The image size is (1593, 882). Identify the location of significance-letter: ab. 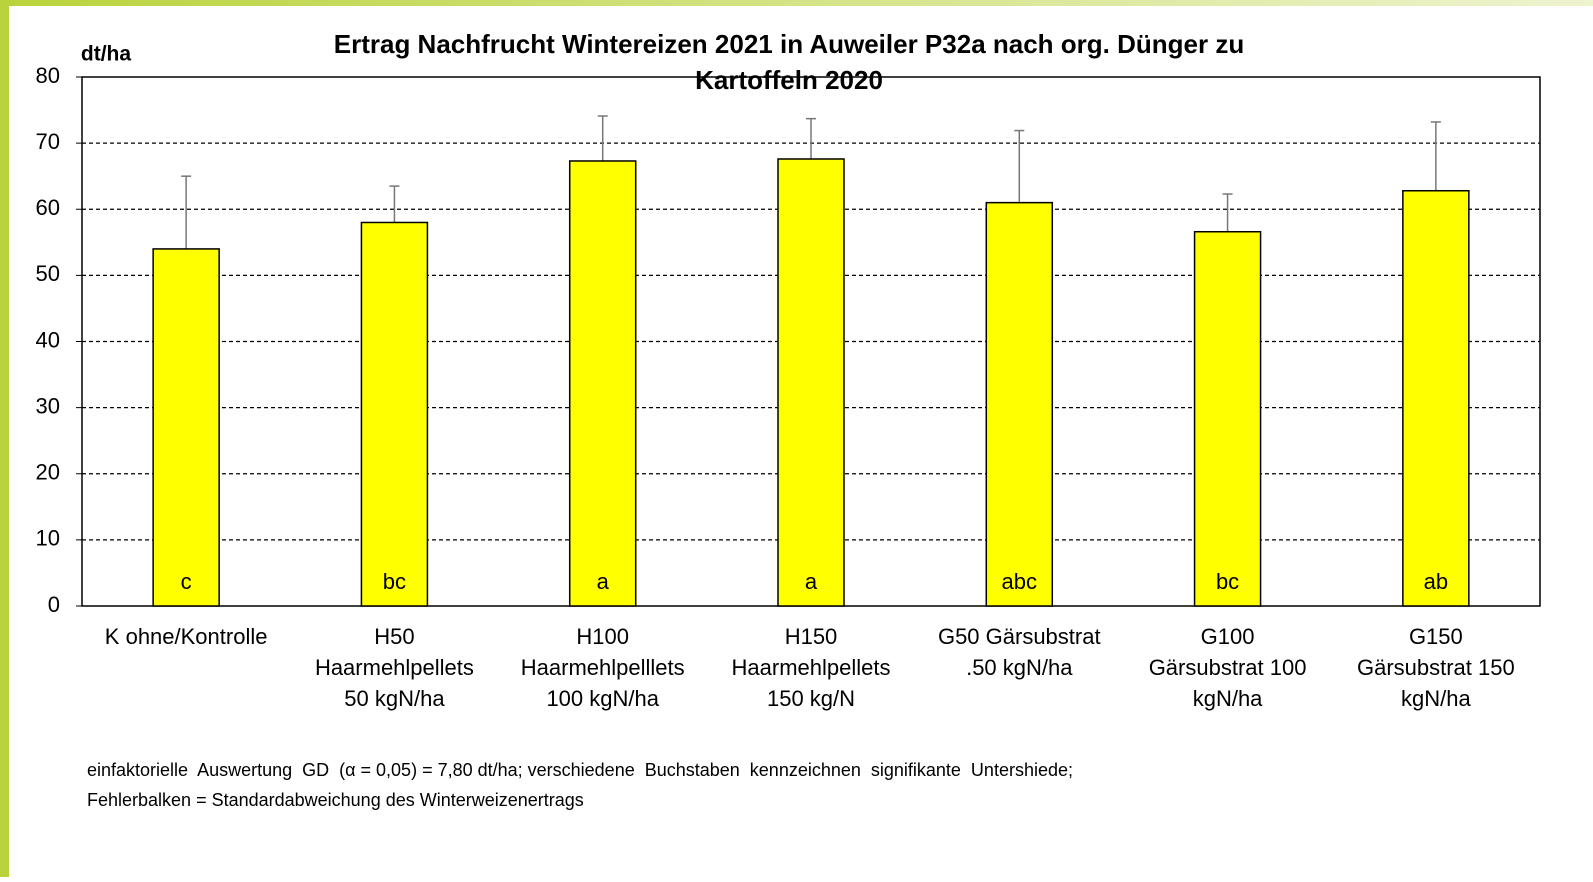
(1436, 581).